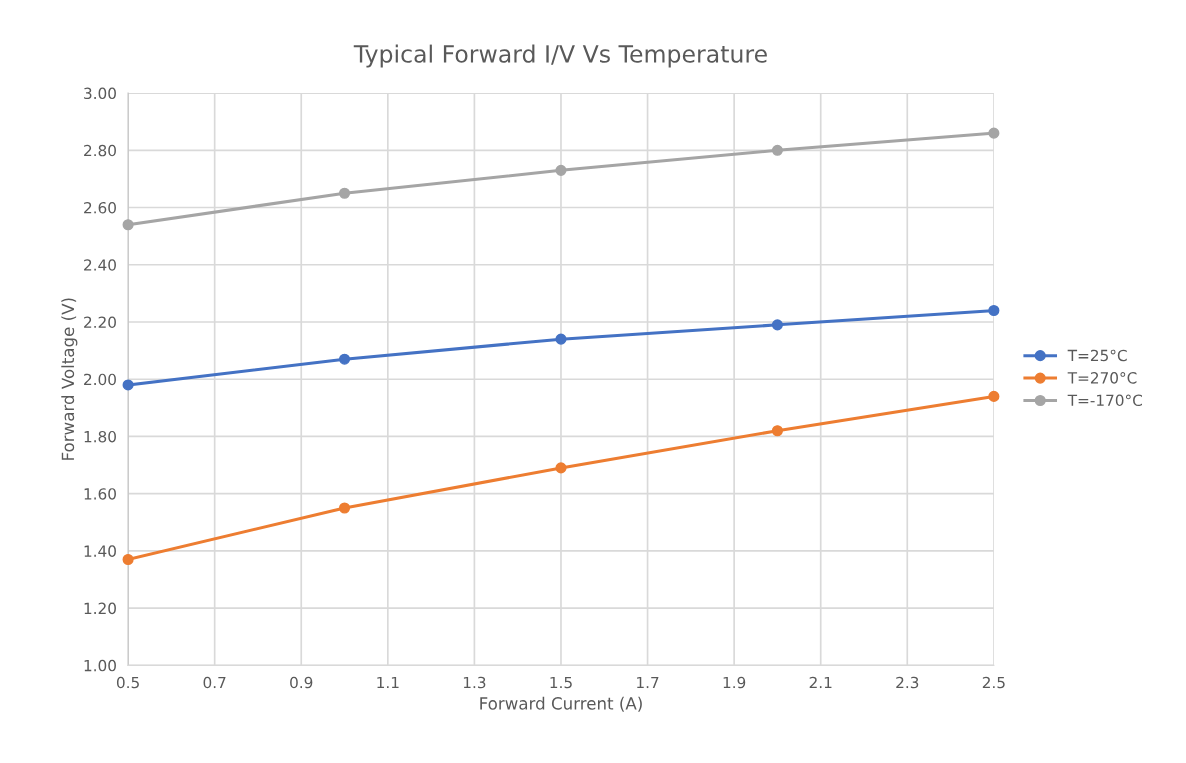 This screenshot has width=1186, height=763. Describe the element at coordinates (100, 494) in the screenshot. I see `y-tick-label: 1.60` at that location.